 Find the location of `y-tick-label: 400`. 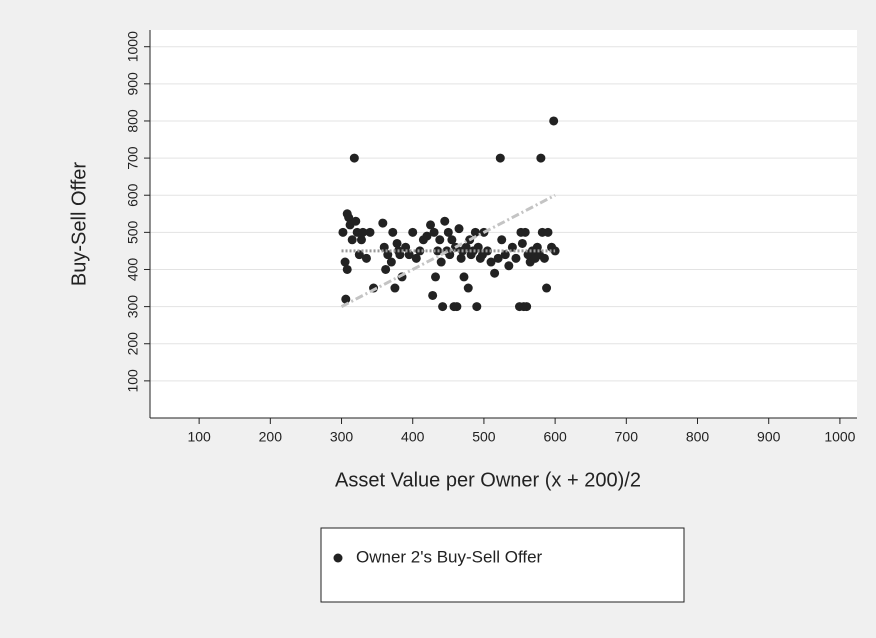

y-tick-label: 400 is located at coordinates (133, 270).